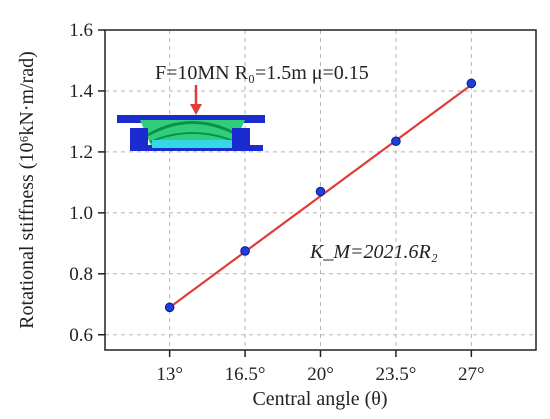 The width and height of the screenshot is (550, 419). Describe the element at coordinates (169, 374) in the screenshot. I see `x-tick-label: 13°` at that location.